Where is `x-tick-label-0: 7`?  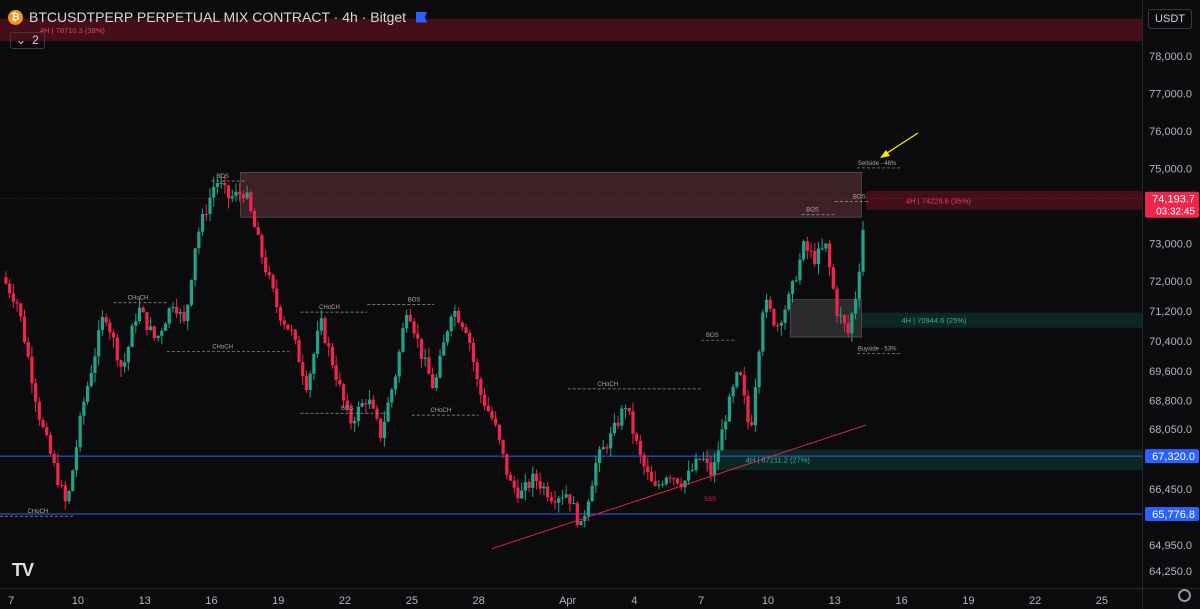 x-tick-label-0: 7 is located at coordinates (11, 601).